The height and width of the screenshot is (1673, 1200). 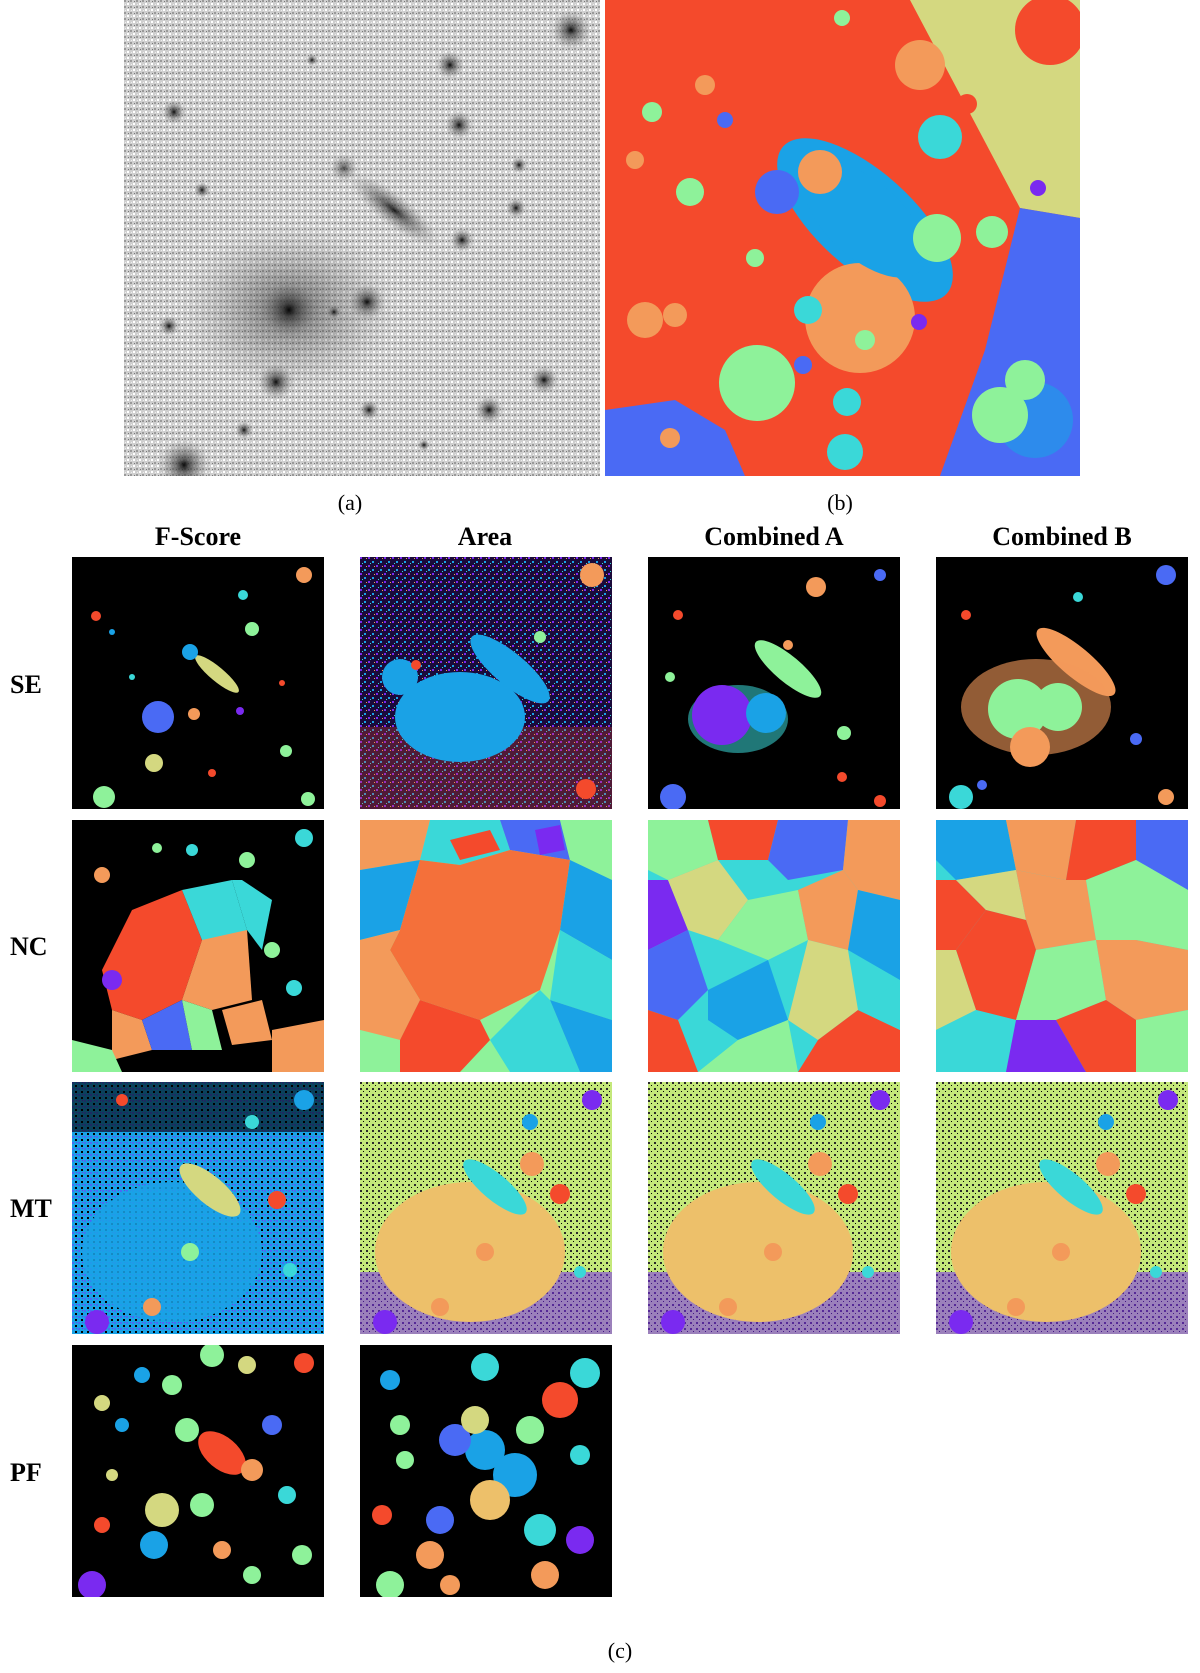 I want to click on column-header-combined-b: Combined B, so click(x=1062, y=536).